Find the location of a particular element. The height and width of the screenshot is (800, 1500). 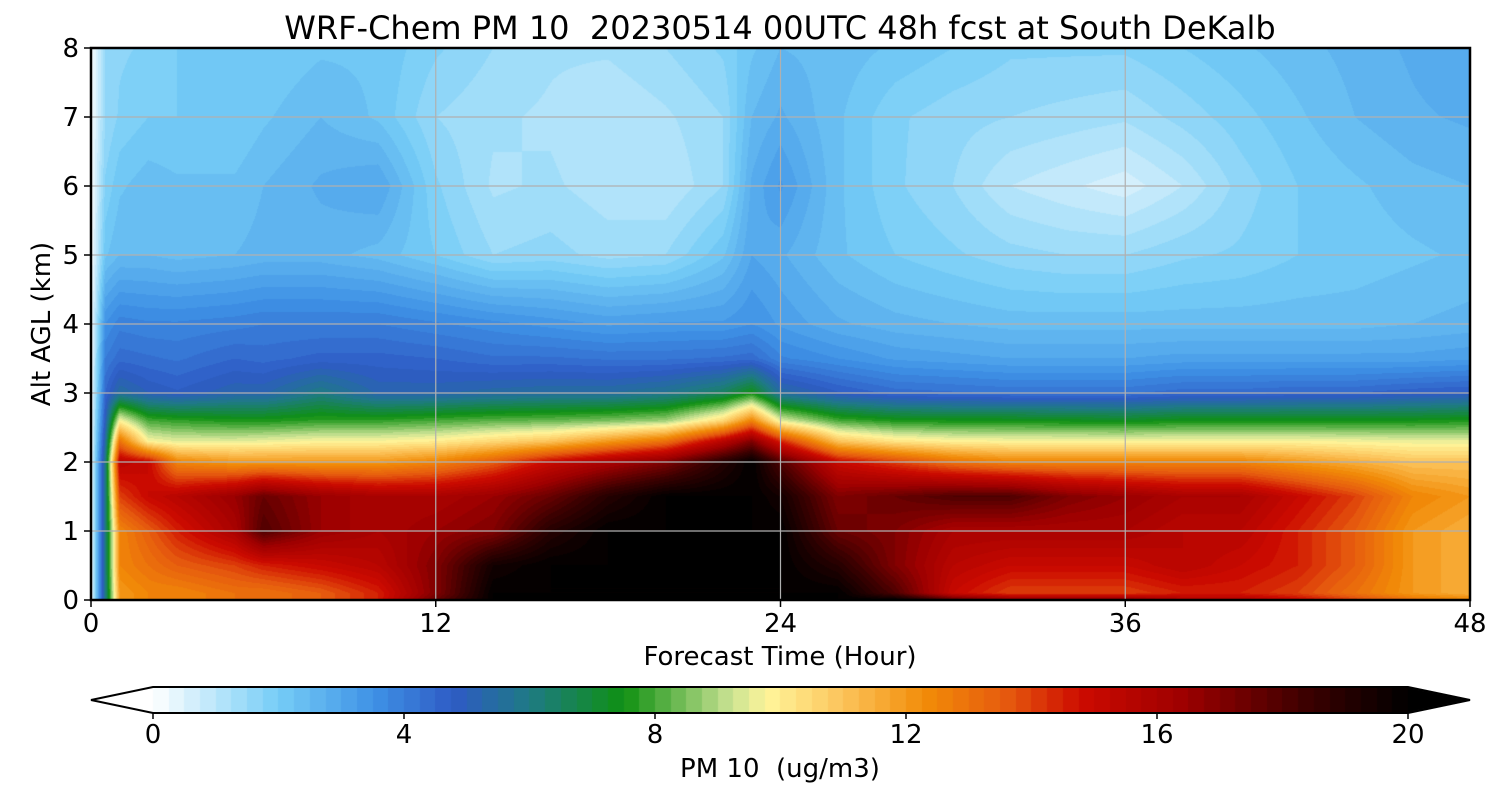

colorbar-tick-label: 8 is located at coordinates (655, 735).